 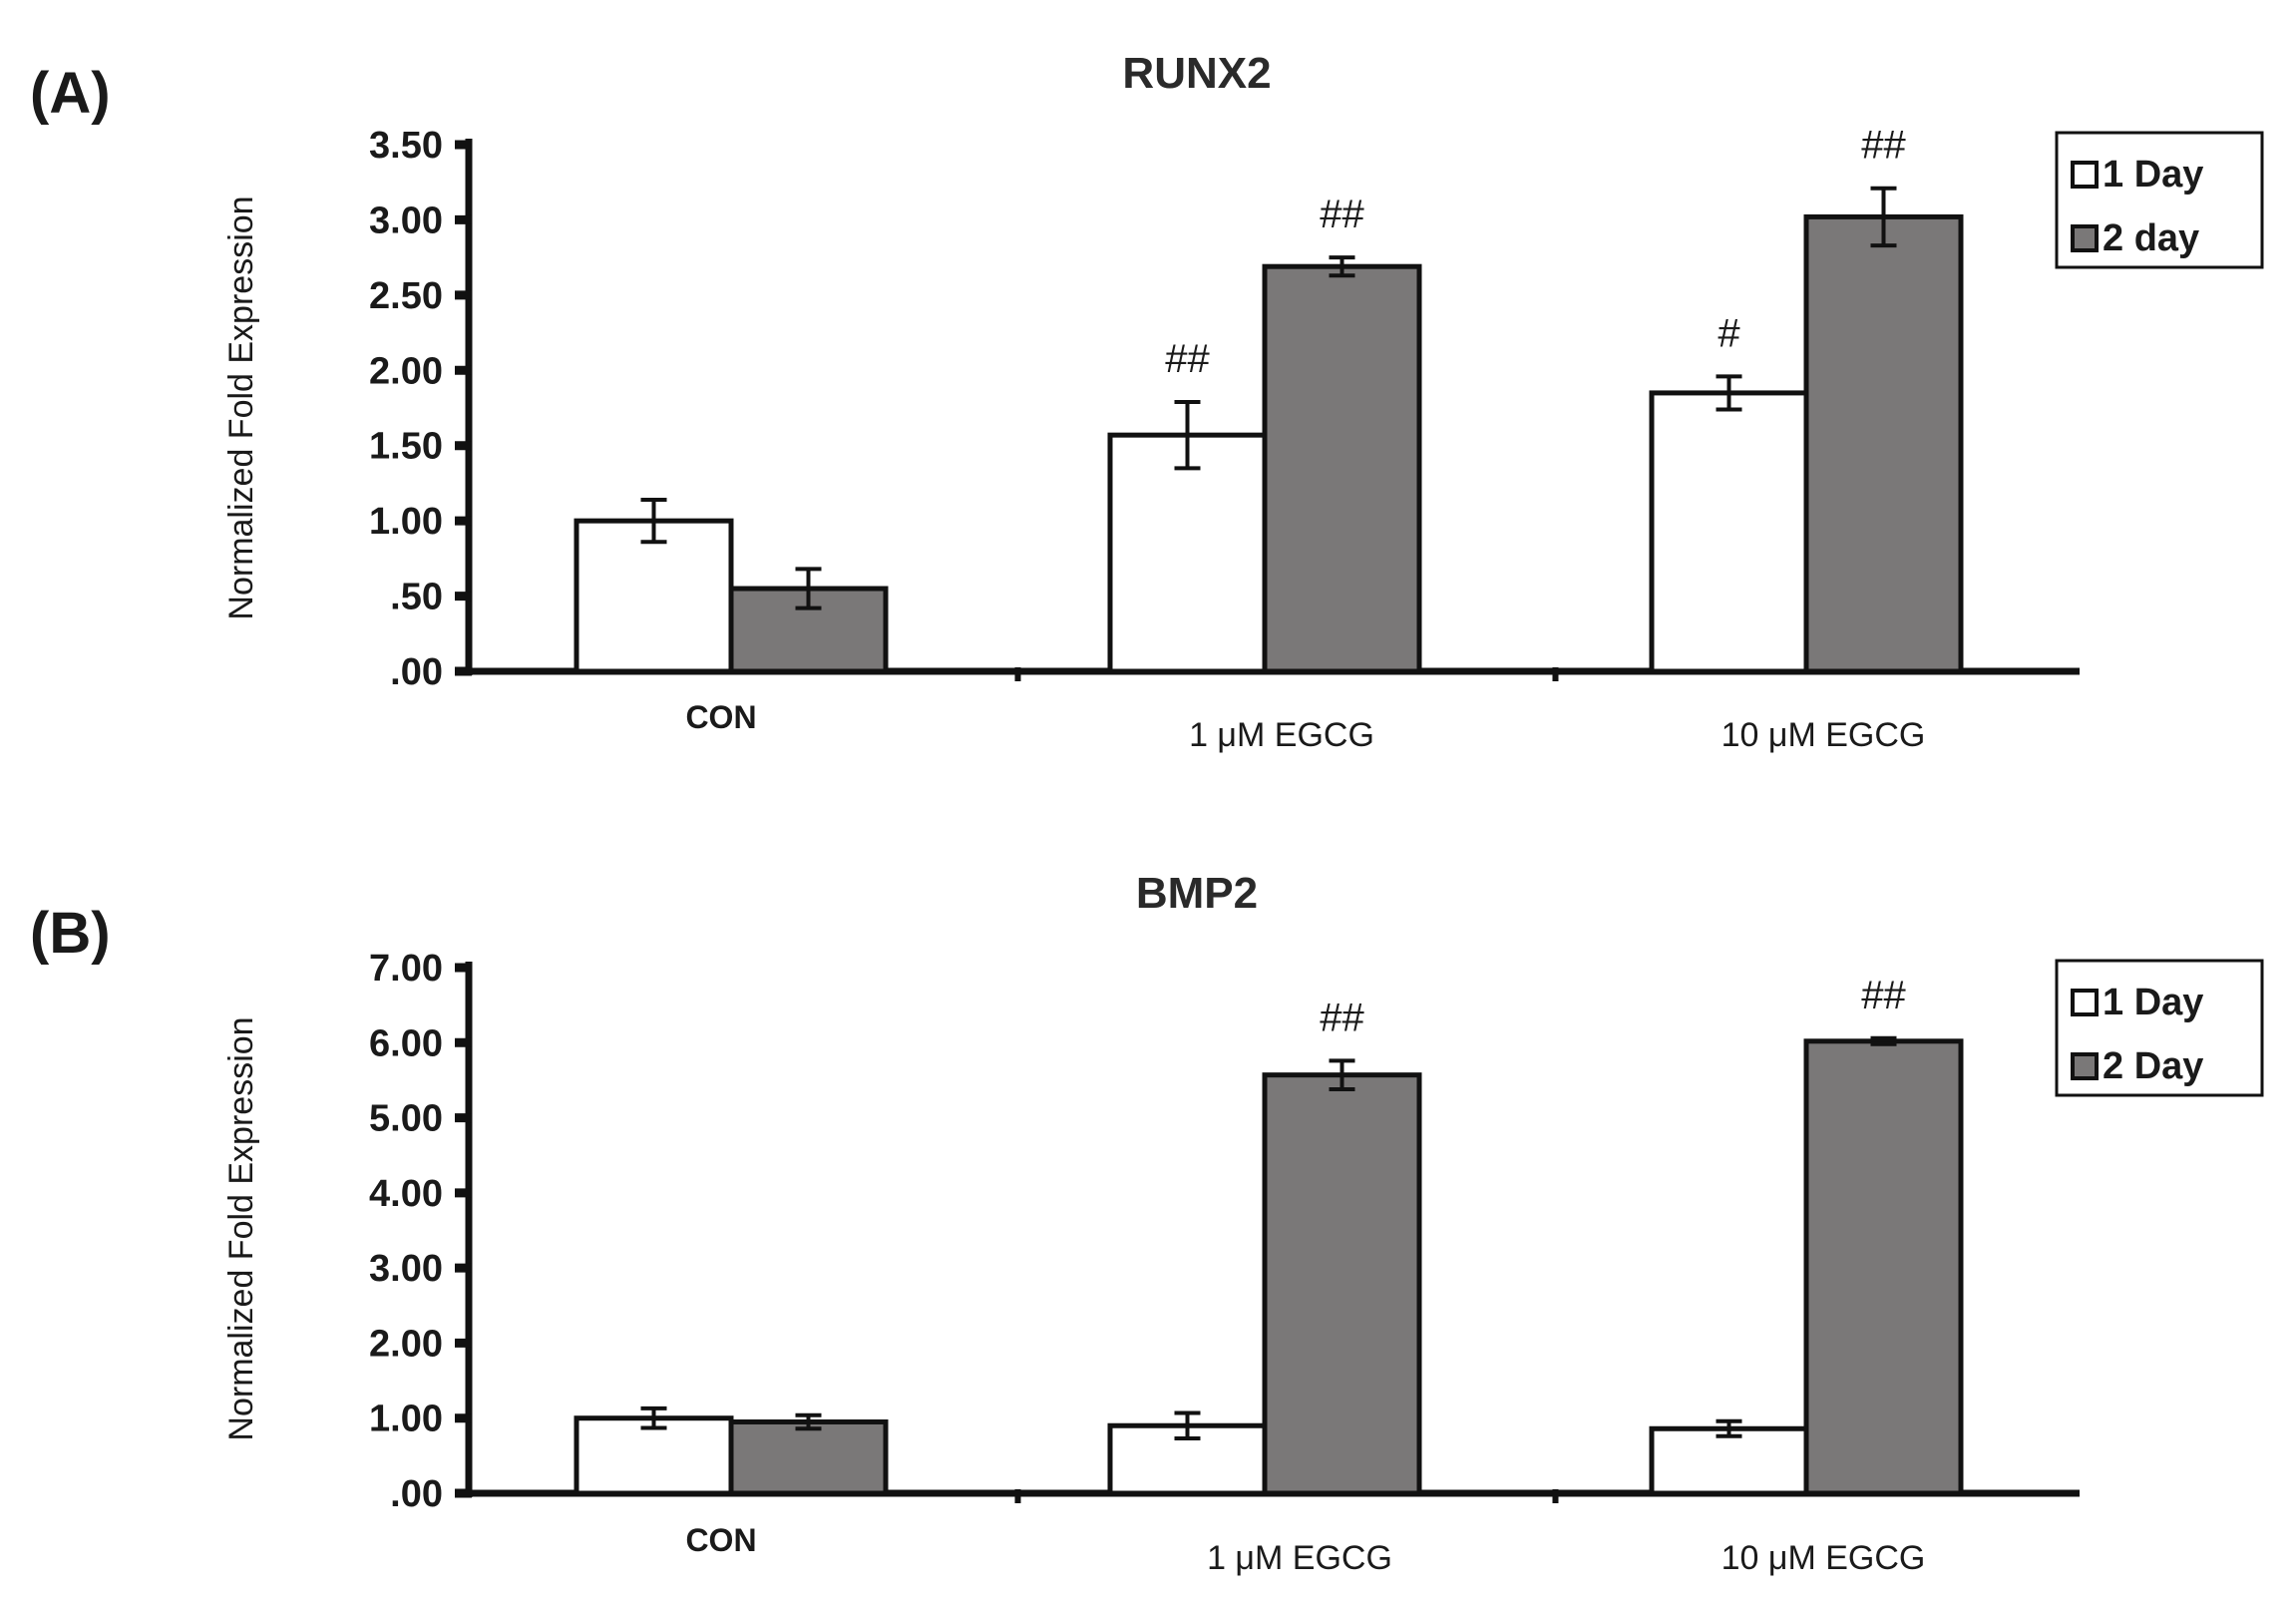 I want to click on legend-label: 2 day, so click(x=2151, y=238).